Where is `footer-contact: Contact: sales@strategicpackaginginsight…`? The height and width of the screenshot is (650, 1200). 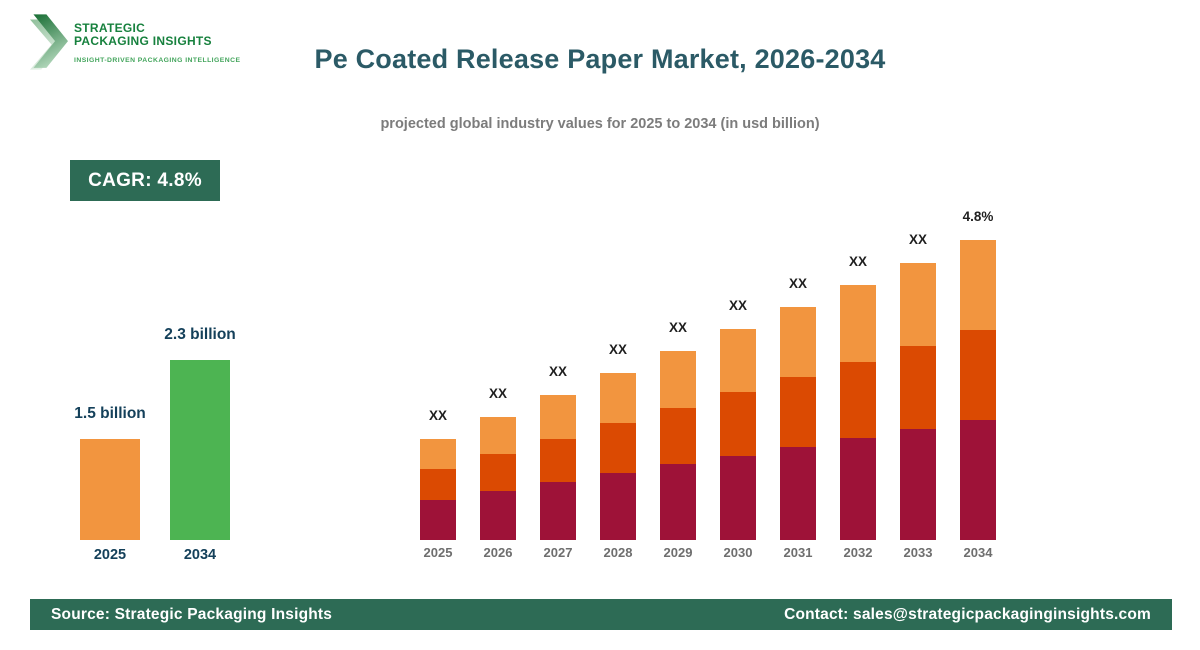 footer-contact: Contact: sales@strategicpackaginginsight… is located at coordinates (967, 614).